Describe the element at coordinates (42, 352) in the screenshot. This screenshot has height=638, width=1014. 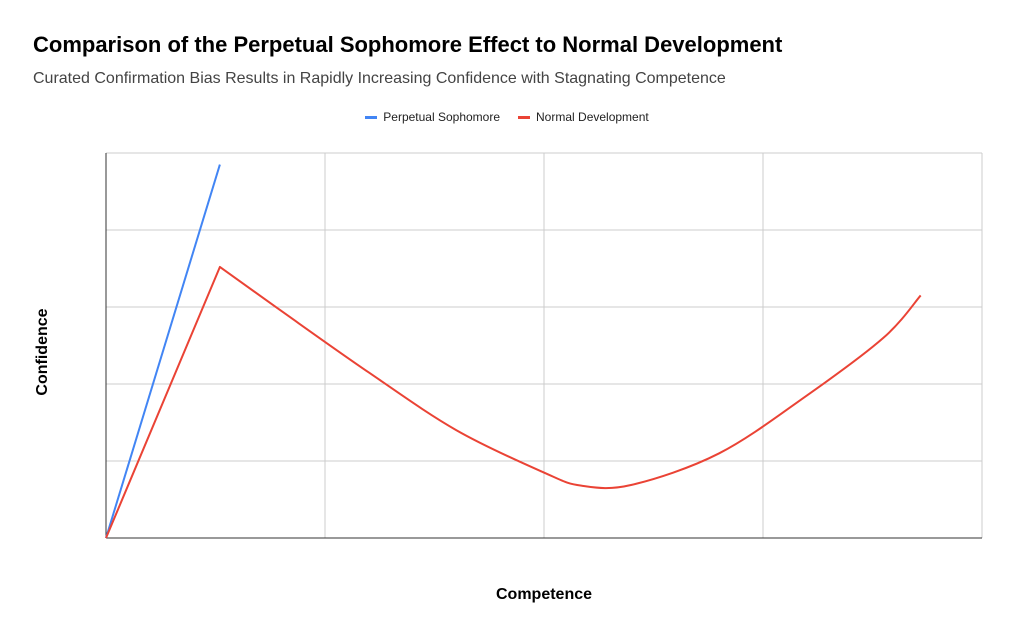
I see `y-axis-label: Confidence` at that location.